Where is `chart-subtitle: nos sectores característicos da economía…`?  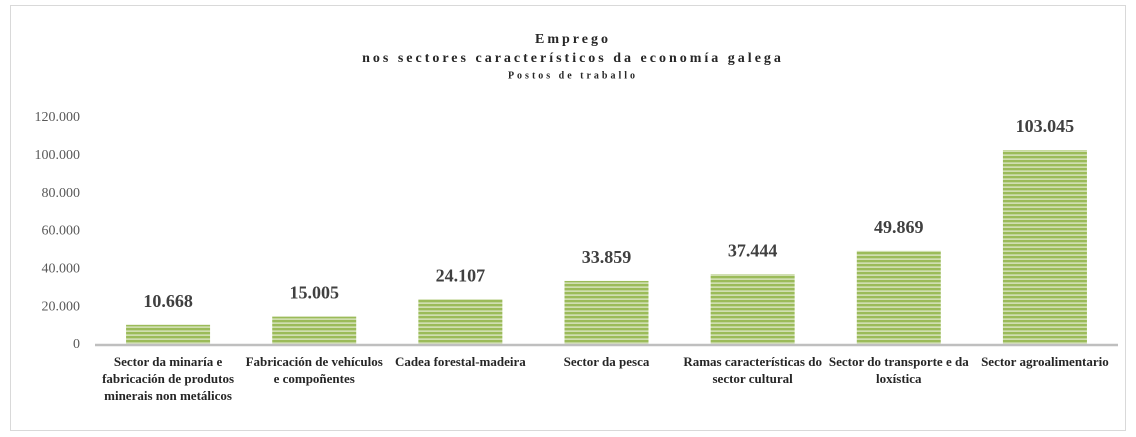
chart-subtitle: nos sectores característicos da economía… is located at coordinates (573, 58).